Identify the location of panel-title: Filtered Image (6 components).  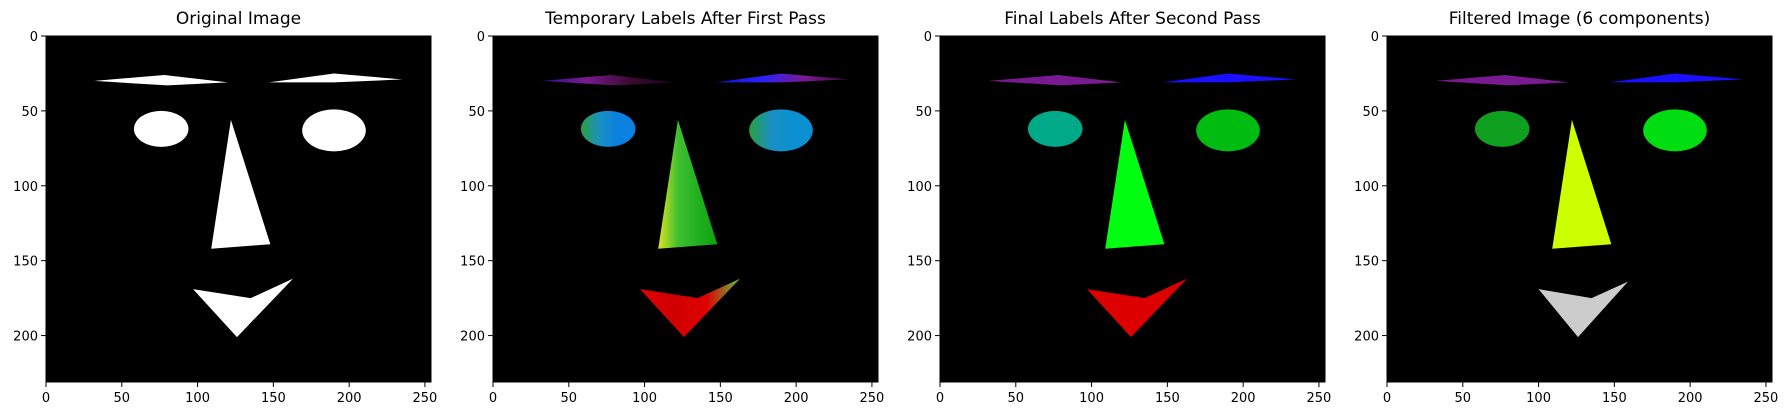
(1580, 19).